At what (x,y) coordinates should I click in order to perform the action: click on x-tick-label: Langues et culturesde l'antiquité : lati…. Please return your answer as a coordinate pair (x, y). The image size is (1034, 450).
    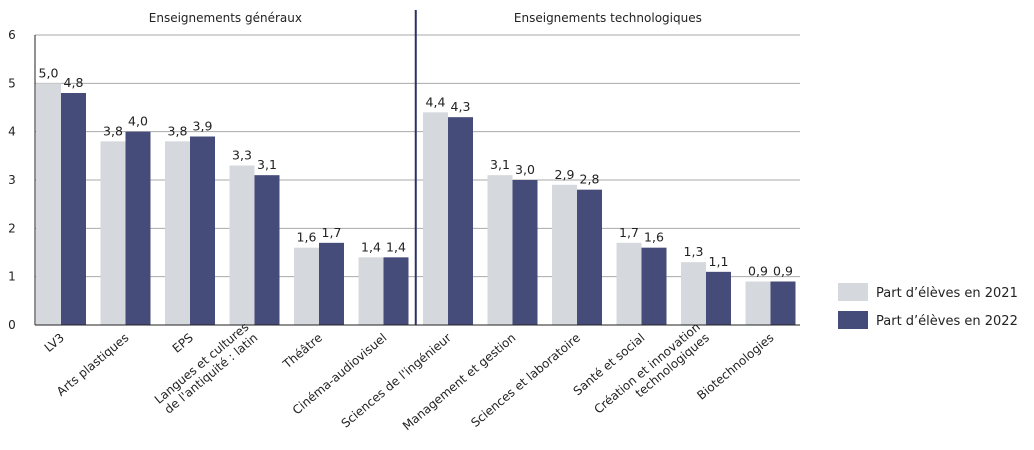
    Looking at the image, I should click on (206, 369).